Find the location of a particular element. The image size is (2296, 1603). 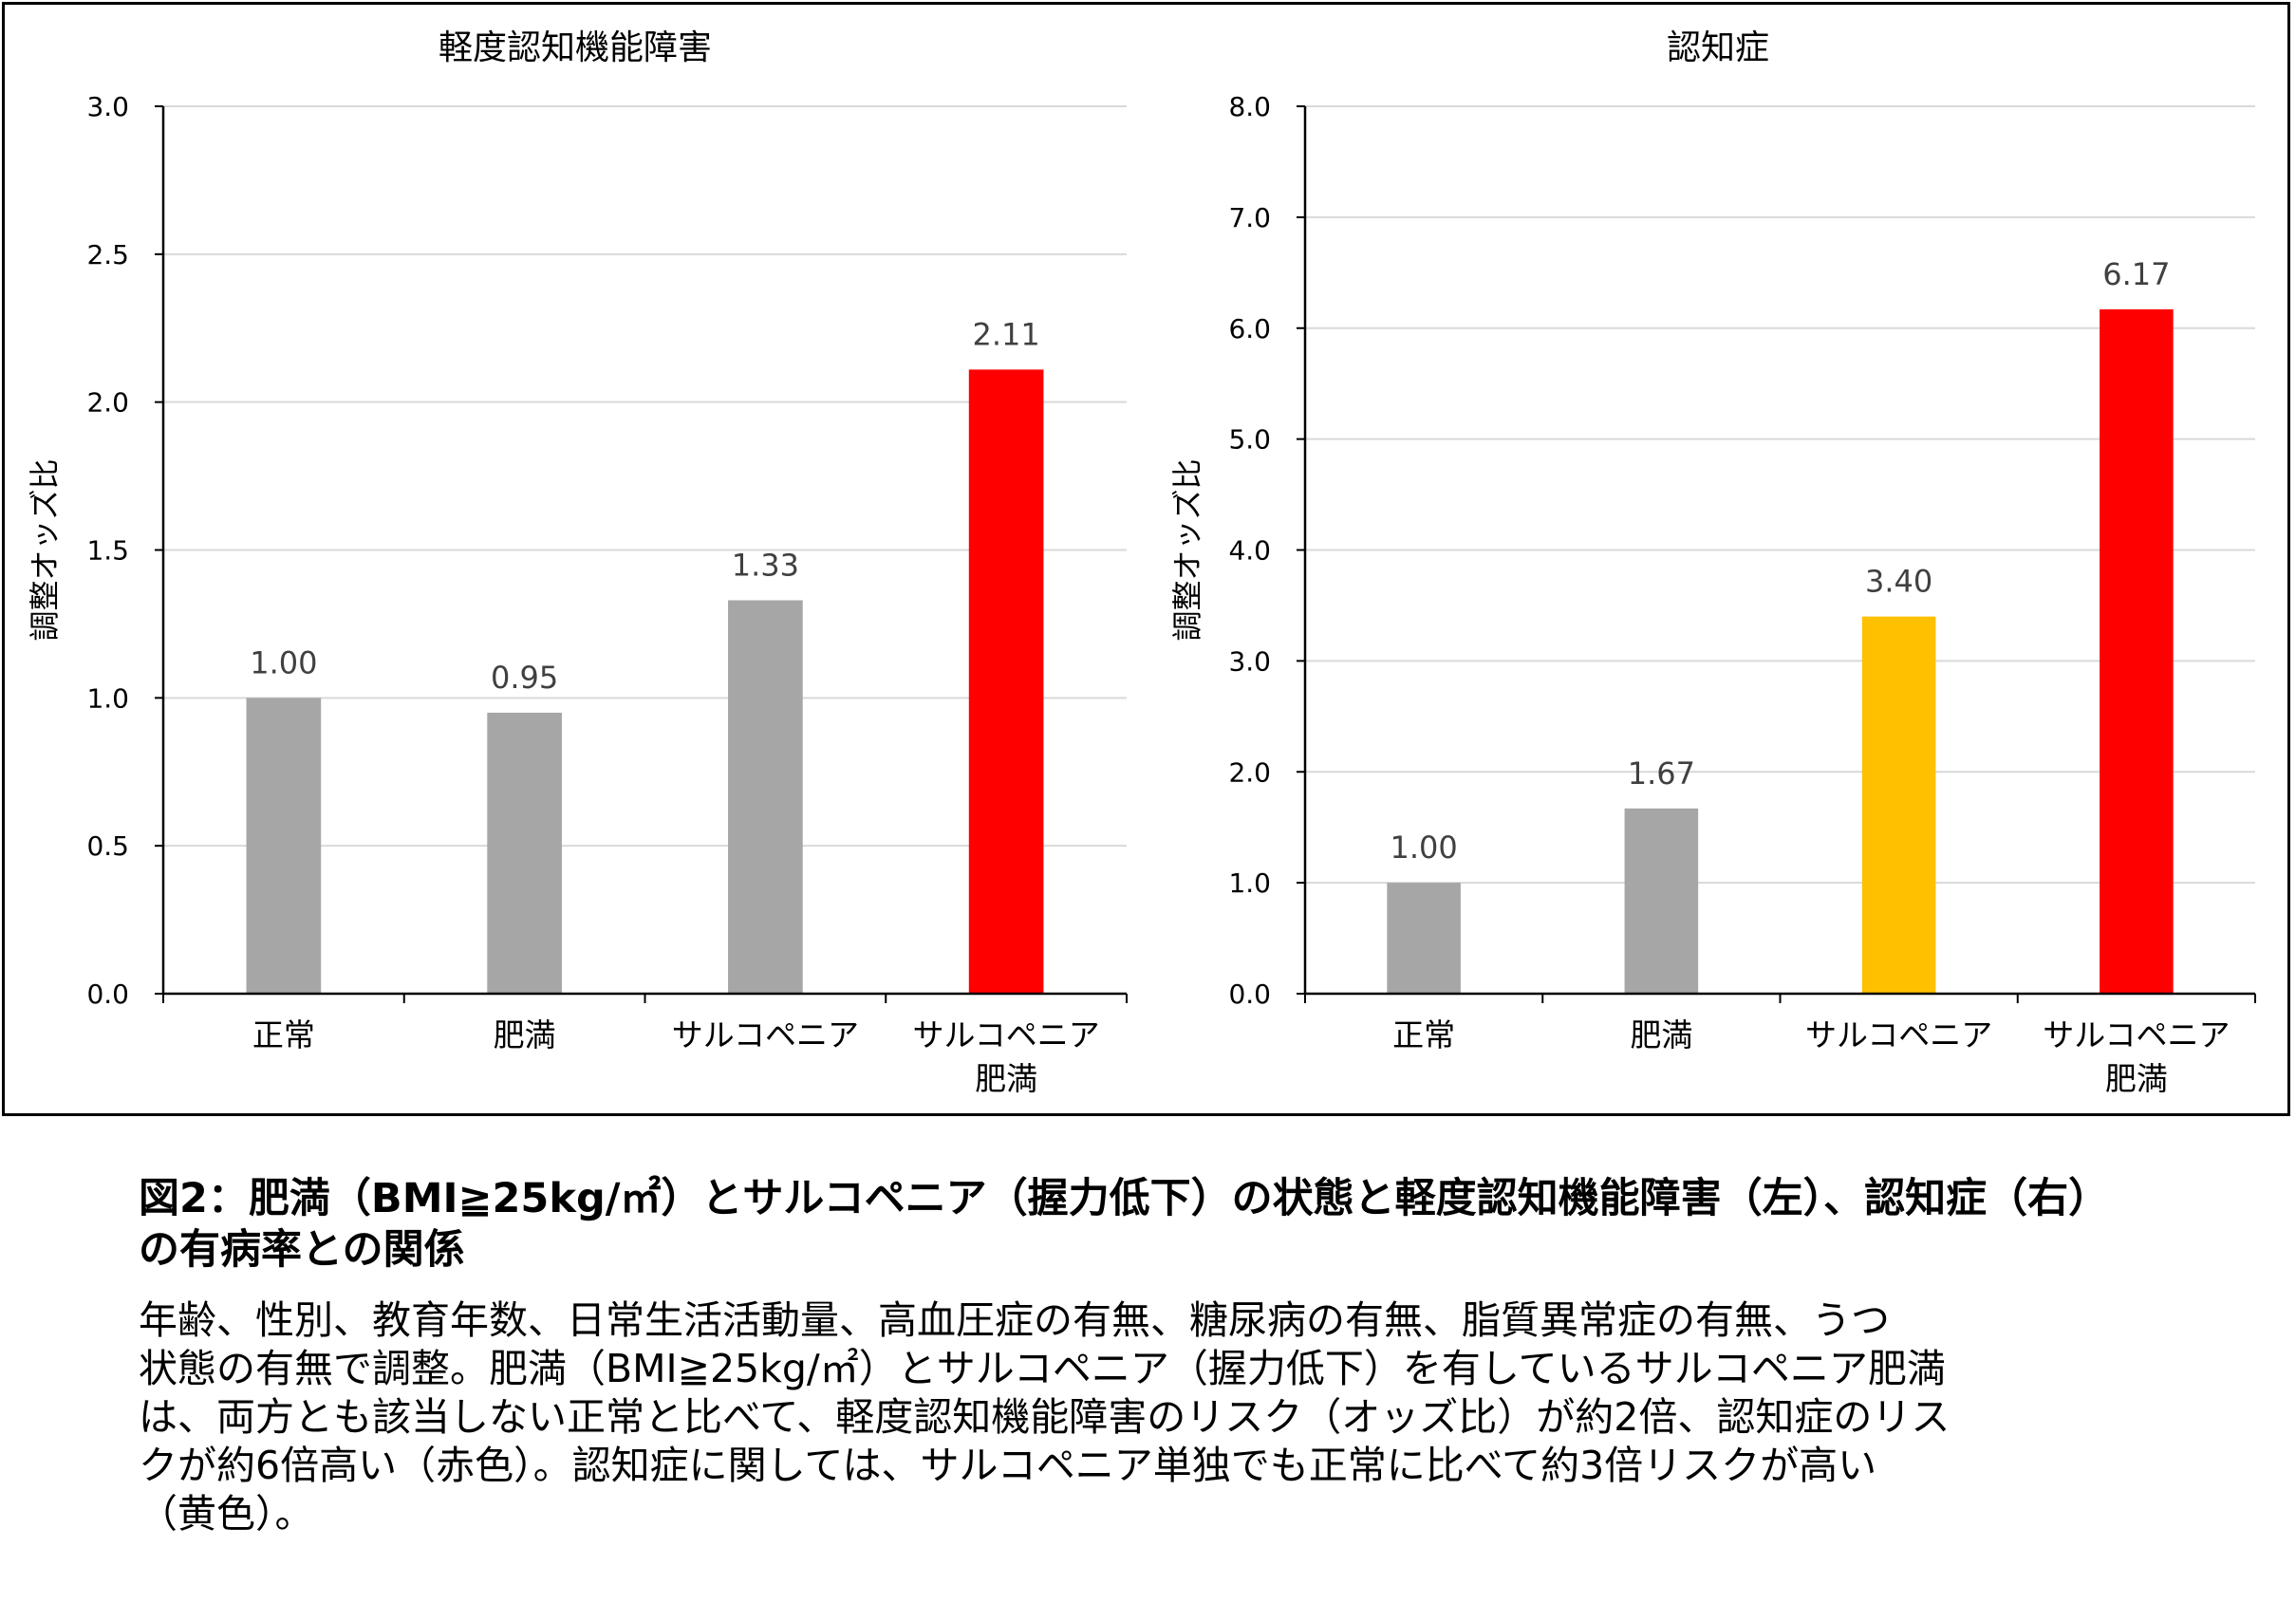

y-tick-label: 1.5 is located at coordinates (107, 551).